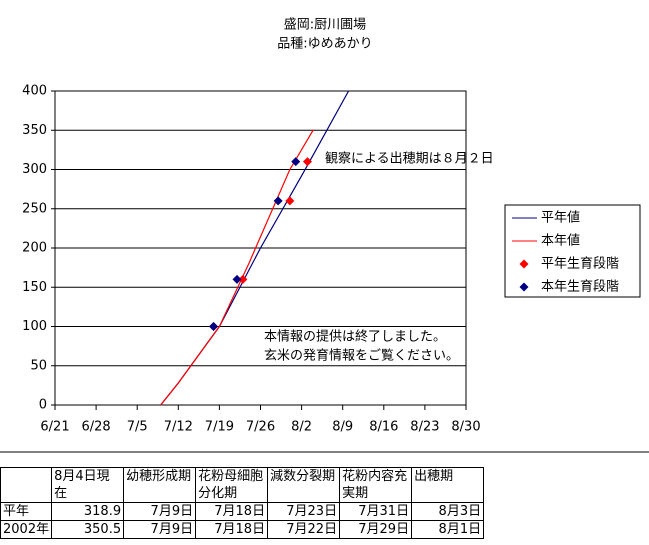 This screenshot has height=545, width=649. What do you see at coordinates (301, 427) in the screenshot?
I see `x-tick-label: 8/2` at bounding box center [301, 427].